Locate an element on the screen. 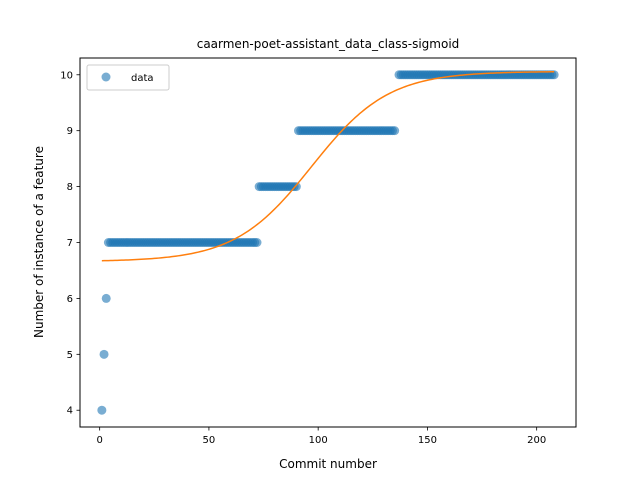  legend-marker-data is located at coordinates (106, 77).